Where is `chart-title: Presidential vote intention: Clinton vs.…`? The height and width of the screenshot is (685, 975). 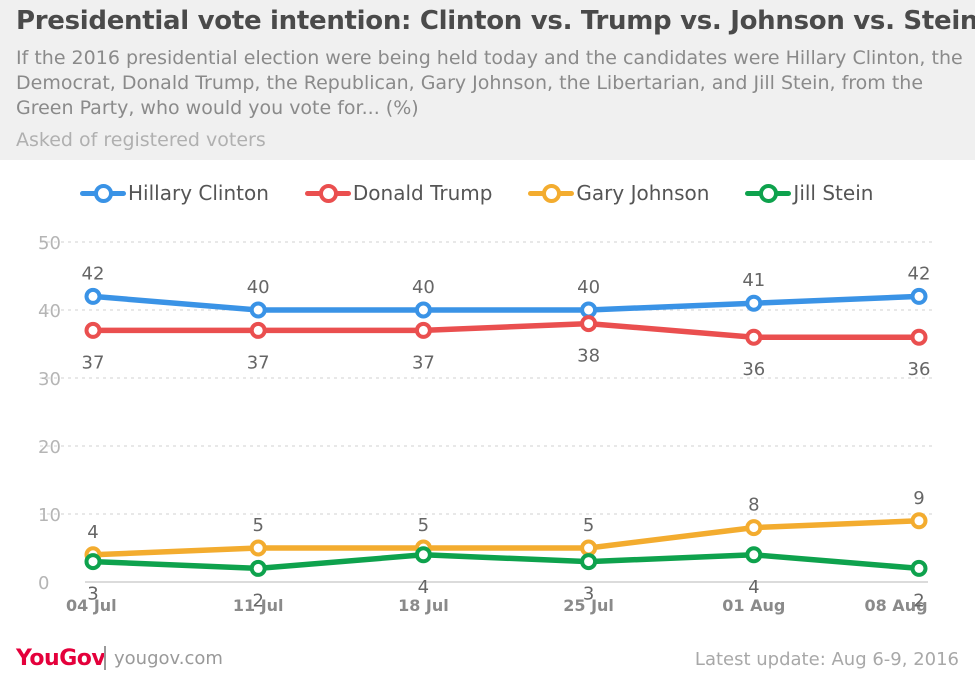 chart-title: Presidential vote intention: Clinton vs.… is located at coordinates (495, 21).